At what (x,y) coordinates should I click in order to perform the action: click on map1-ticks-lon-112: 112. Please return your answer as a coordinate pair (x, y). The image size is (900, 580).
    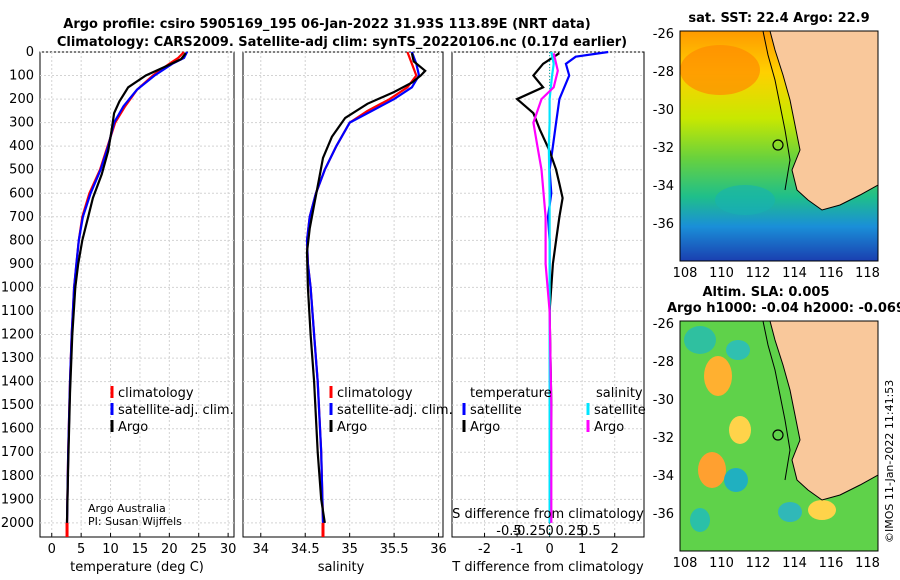
    Looking at the image, I should click on (758, 273).